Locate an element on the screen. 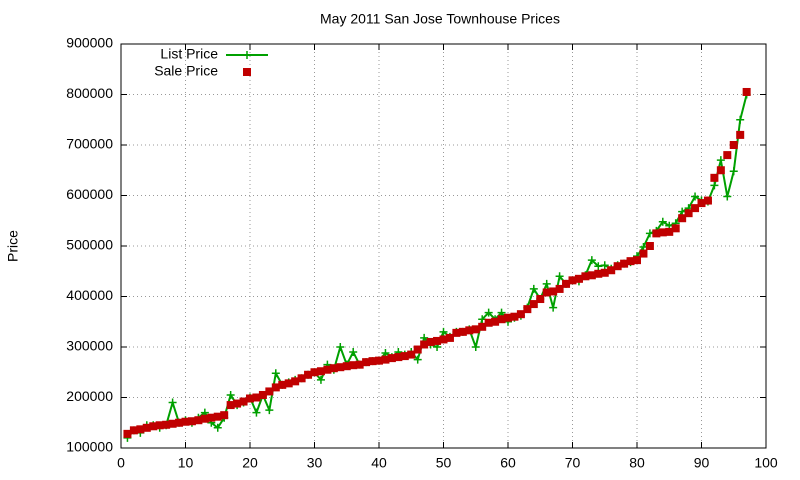 The height and width of the screenshot is (480, 800). y-tick-label: 700000 is located at coordinates (89, 144).